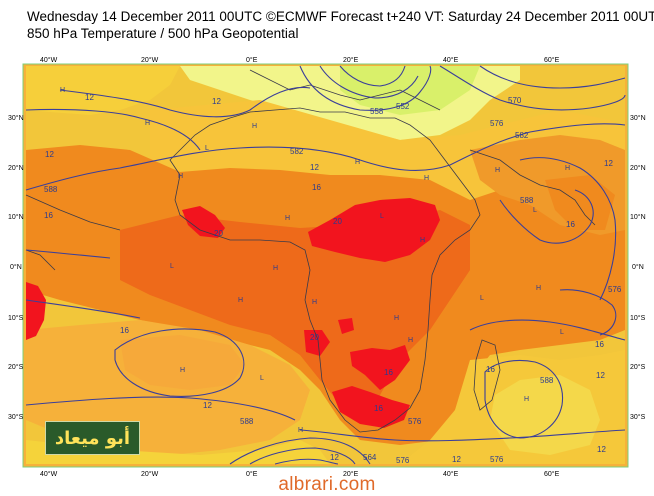 Image resolution: width=654 pixels, height=496 pixels. What do you see at coordinates (92, 438) in the screenshot?
I see `site-logo: أبو ميعاد` at bounding box center [92, 438].